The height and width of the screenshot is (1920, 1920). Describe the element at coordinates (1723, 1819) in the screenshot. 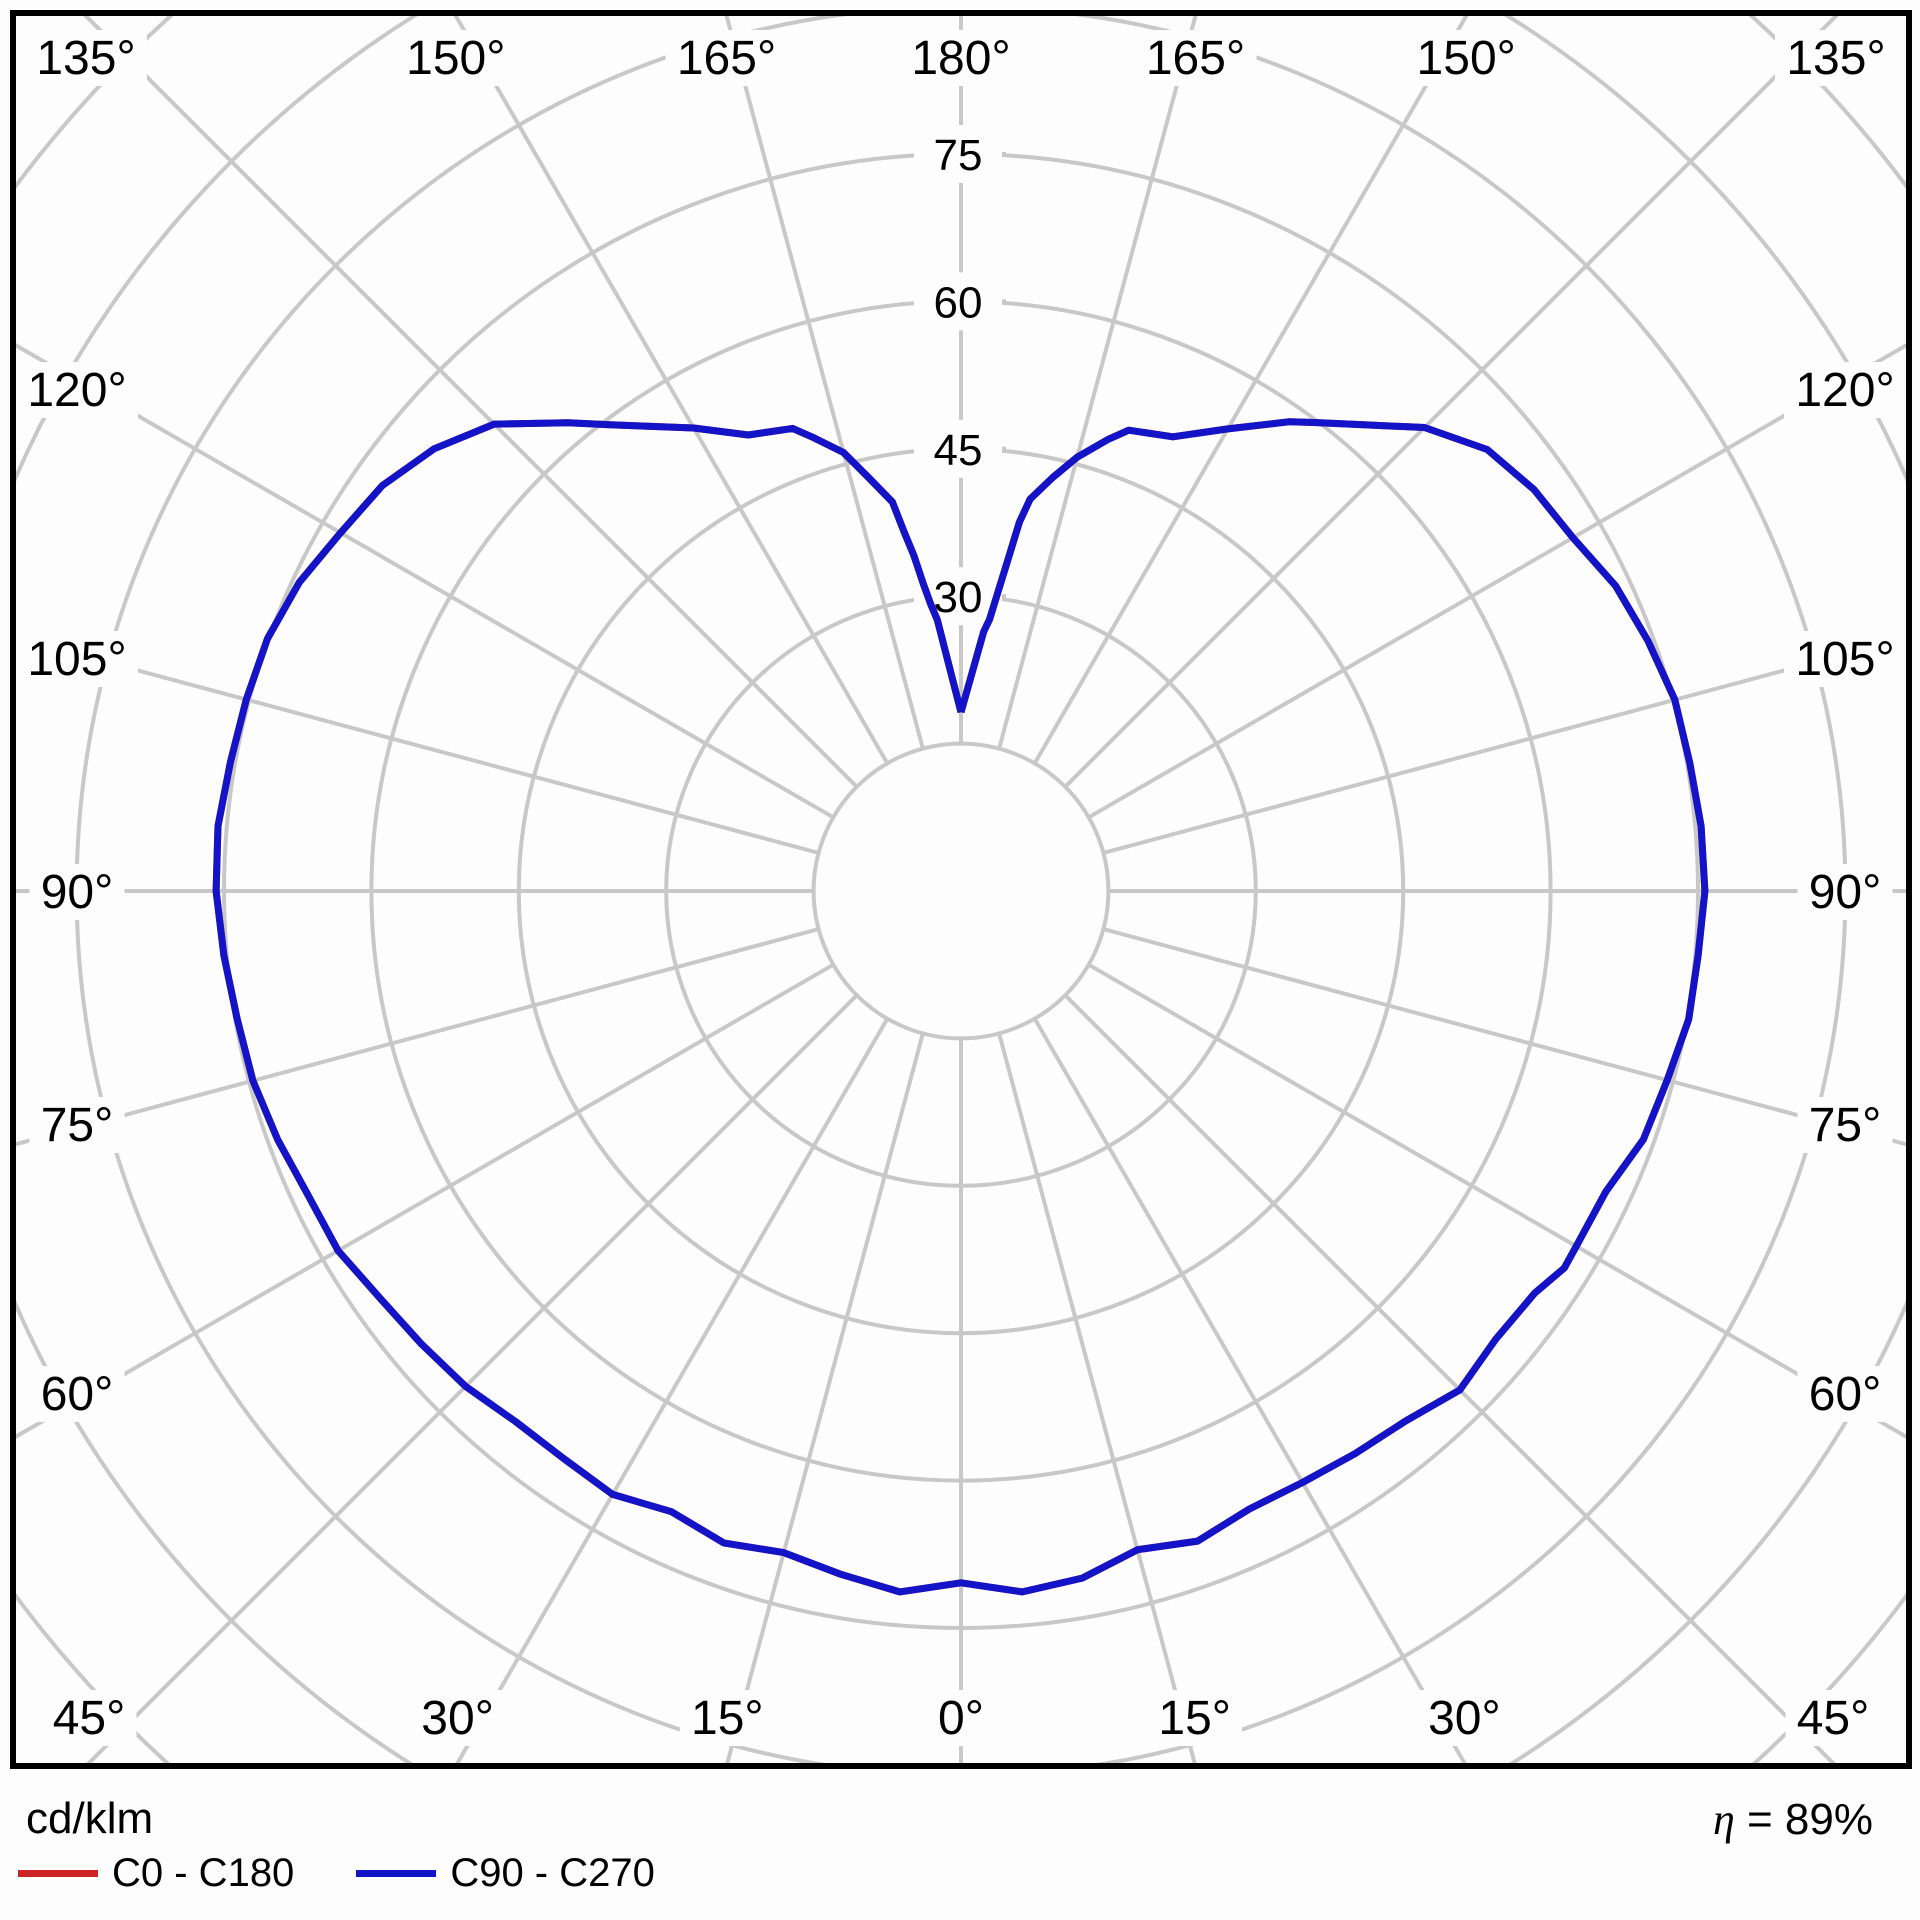

I see `eta-symbol: η` at that location.